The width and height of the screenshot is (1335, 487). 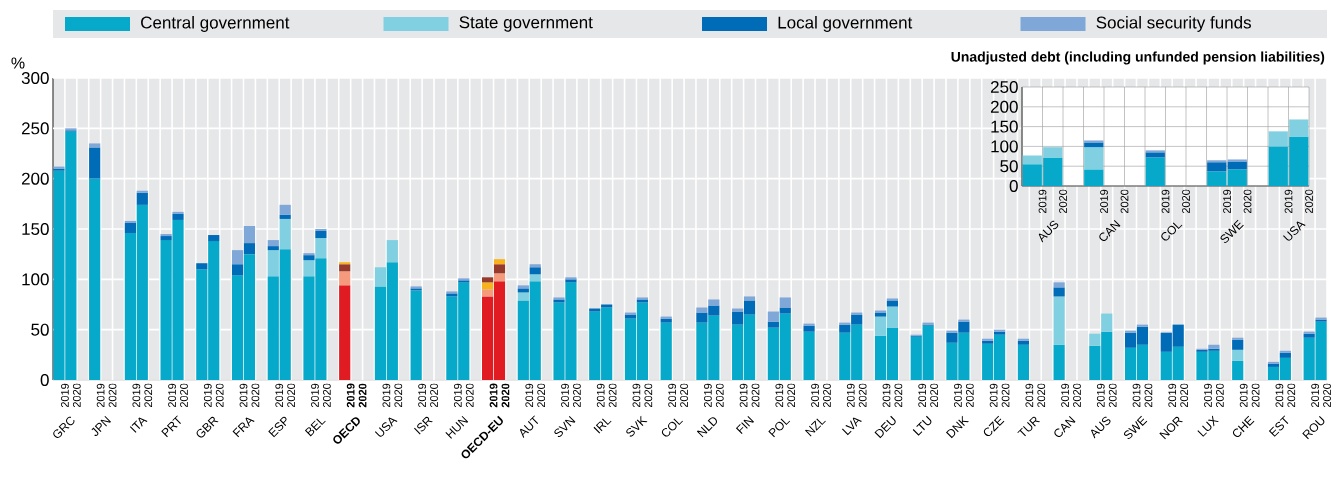 What do you see at coordinates (602, 426) in the screenshot?
I see `text: IRL` at bounding box center [602, 426].